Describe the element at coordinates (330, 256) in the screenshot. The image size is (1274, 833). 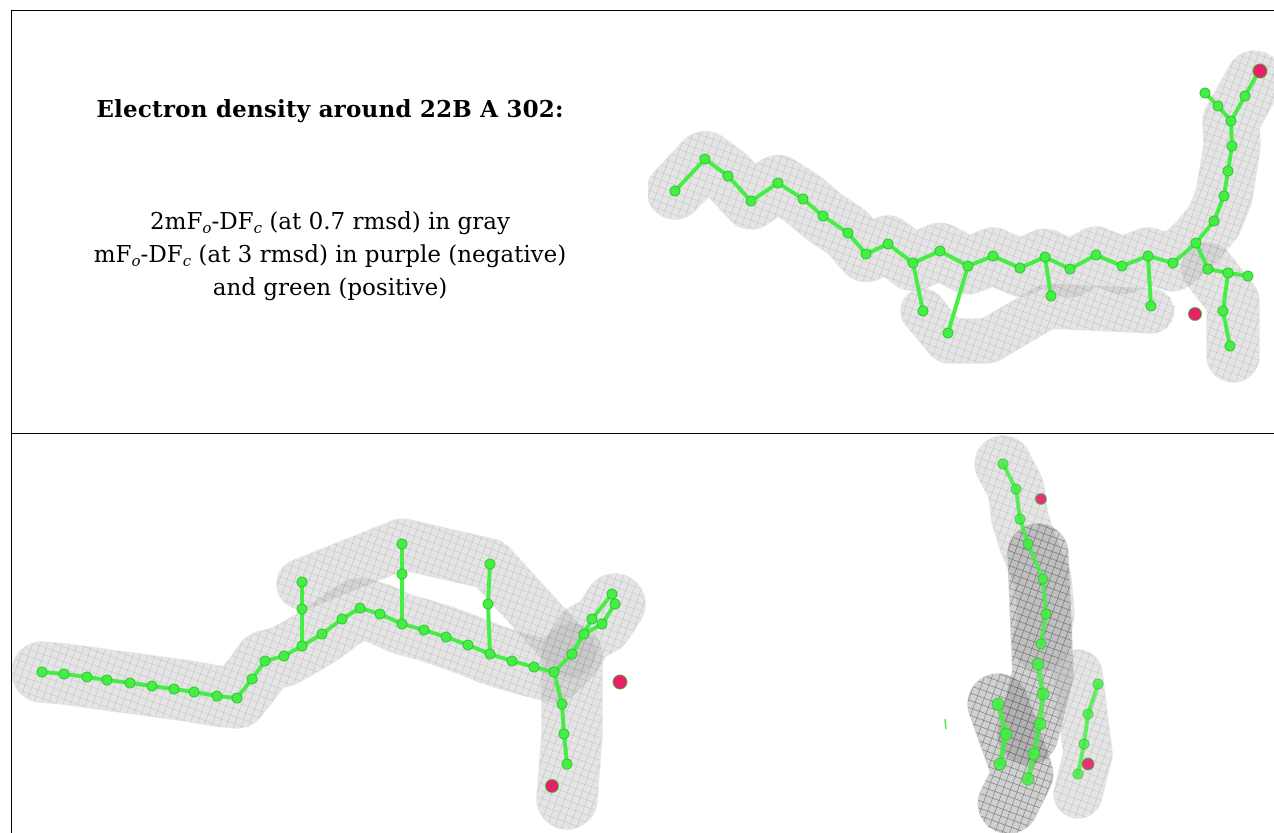
I see `legend-line-mfo-dfc: mFo-DFc (at 3 rmsd) in purple (negative)` at that location.